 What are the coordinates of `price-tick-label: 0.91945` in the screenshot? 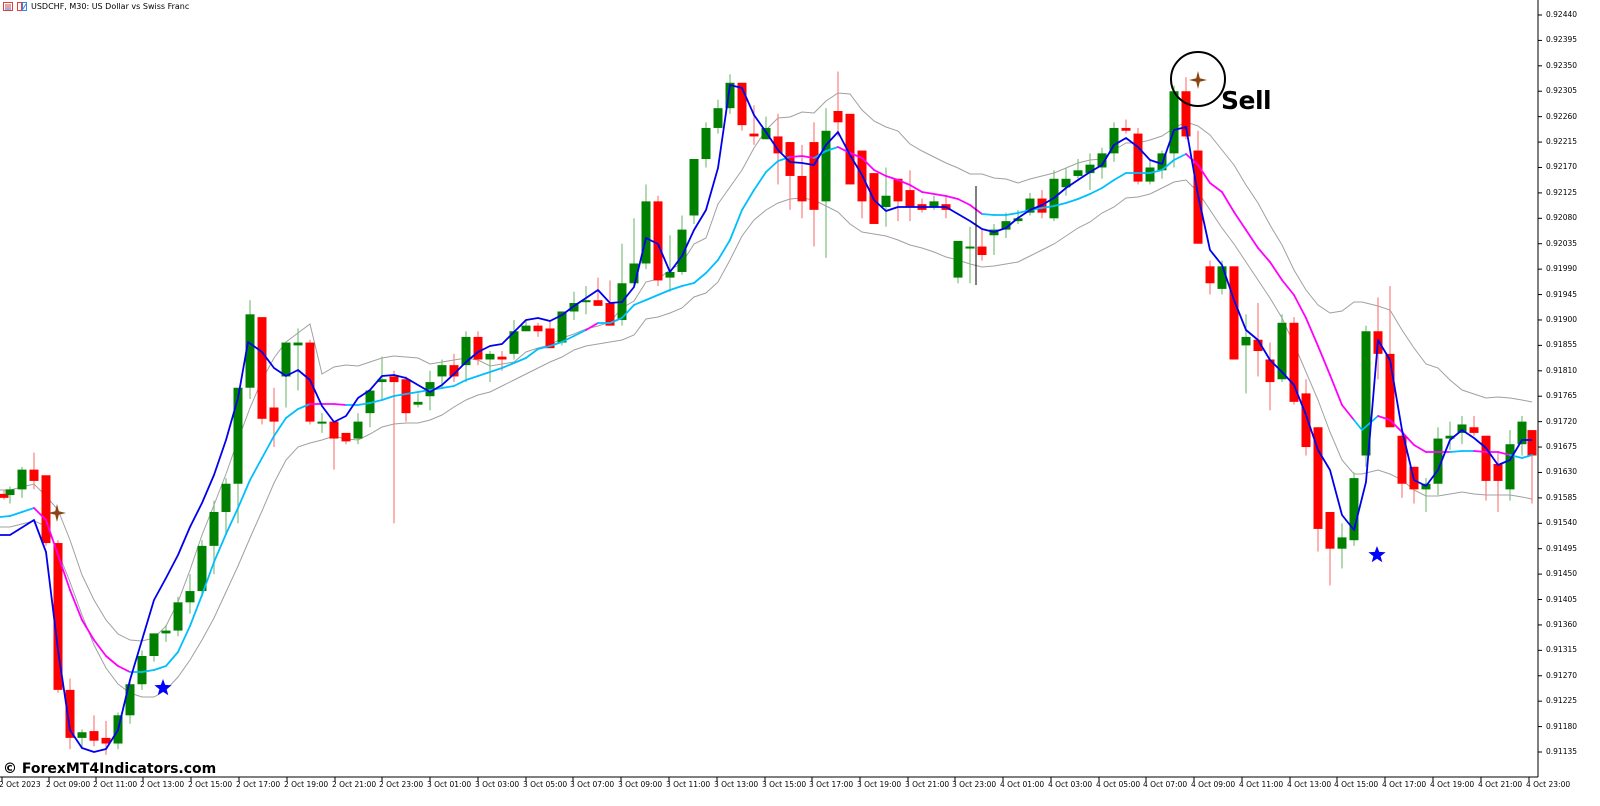 It's located at (1562, 294).